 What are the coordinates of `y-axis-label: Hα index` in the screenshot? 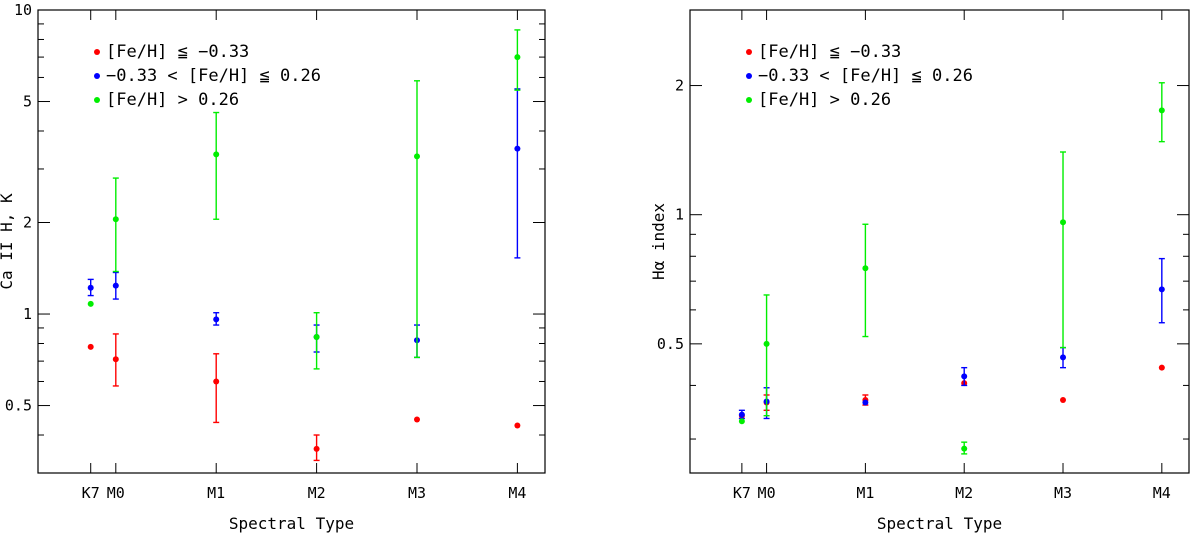 It's located at (658, 241).